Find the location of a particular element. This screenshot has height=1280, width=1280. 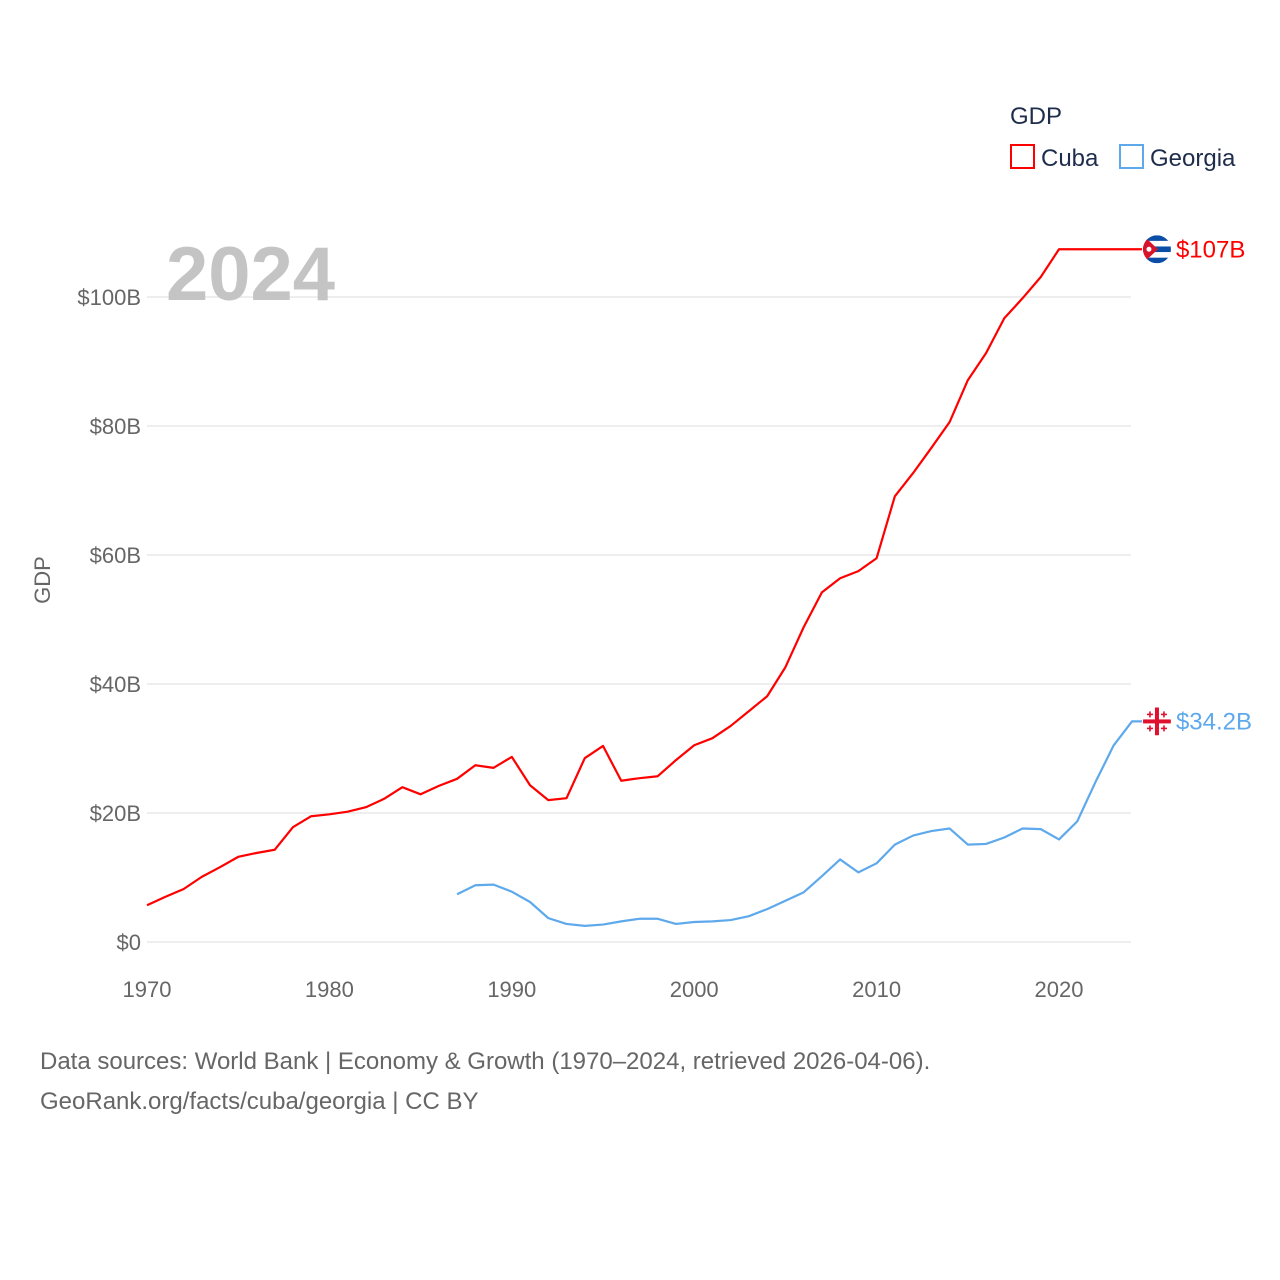

flag-icon-georgia is located at coordinates (1156, 721).